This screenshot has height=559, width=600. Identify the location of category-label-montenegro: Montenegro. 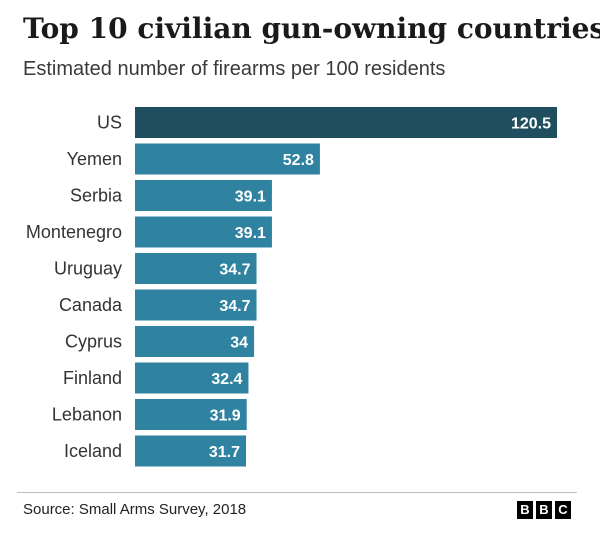
(74, 232).